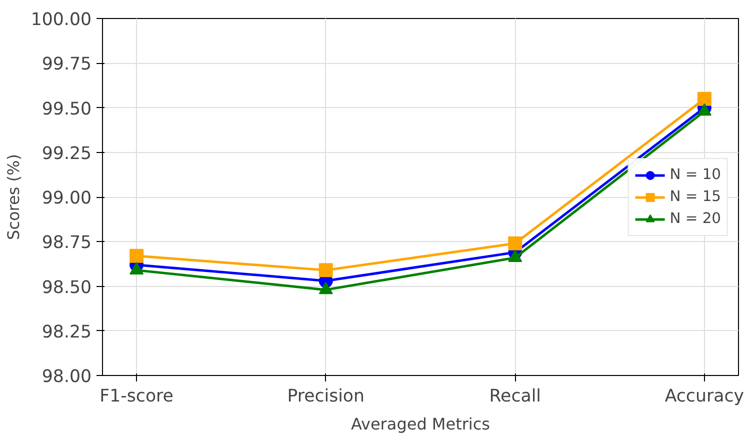 This screenshot has width=752, height=436. I want to click on y-tick-label: 99.75, so click(67, 64).